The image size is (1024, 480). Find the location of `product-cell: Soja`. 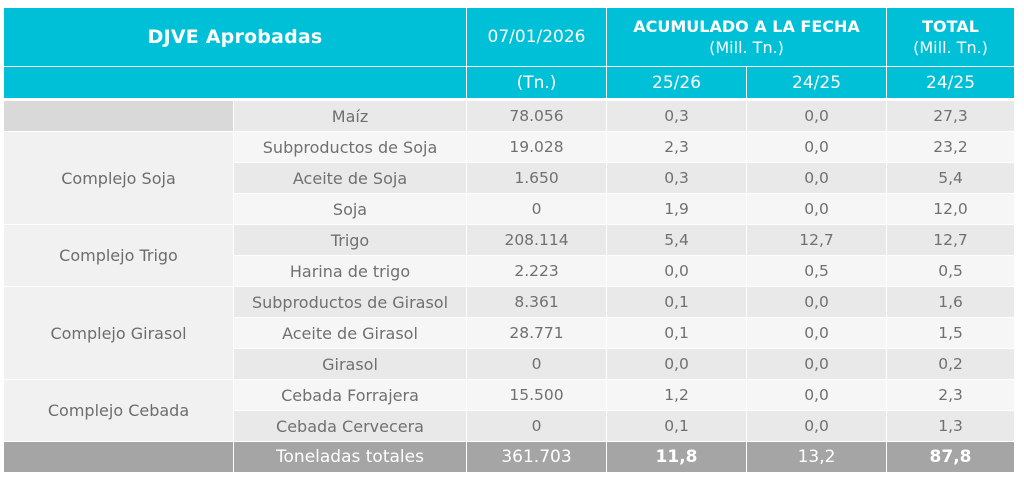

product-cell: Soja is located at coordinates (350, 209).